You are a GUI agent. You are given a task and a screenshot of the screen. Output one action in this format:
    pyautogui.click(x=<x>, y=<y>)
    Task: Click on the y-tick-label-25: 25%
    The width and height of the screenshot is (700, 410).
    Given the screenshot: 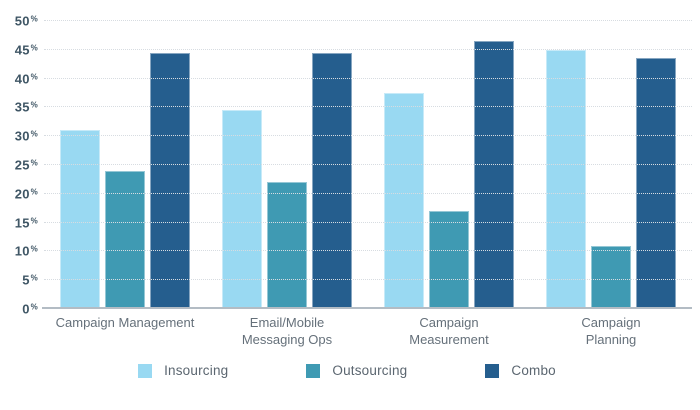 What is the action you would take?
    pyautogui.click(x=26, y=165)
    